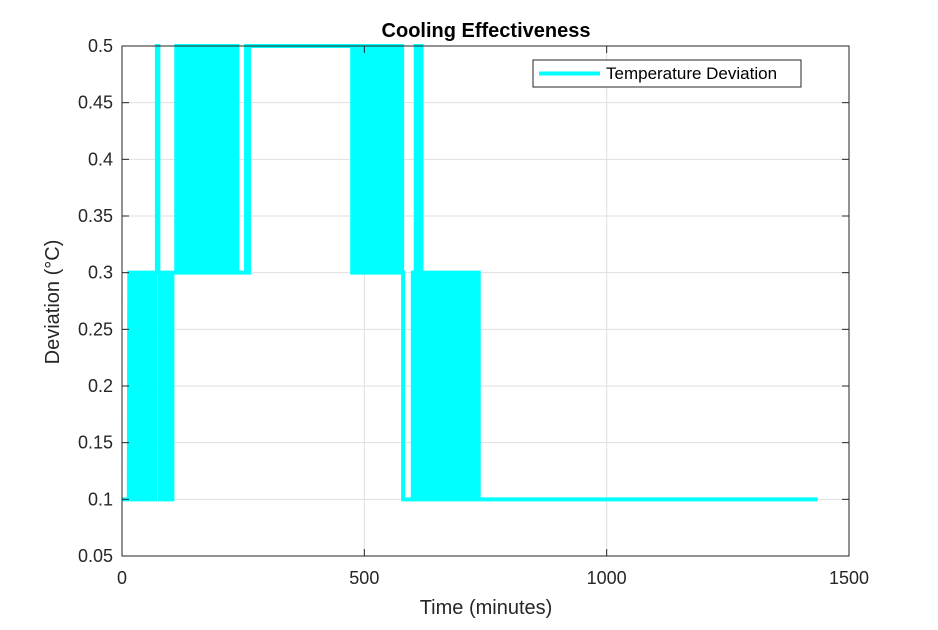 This screenshot has height=630, width=938. What do you see at coordinates (486, 31) in the screenshot?
I see `chart-title: Cooling Effectiveness` at bounding box center [486, 31].